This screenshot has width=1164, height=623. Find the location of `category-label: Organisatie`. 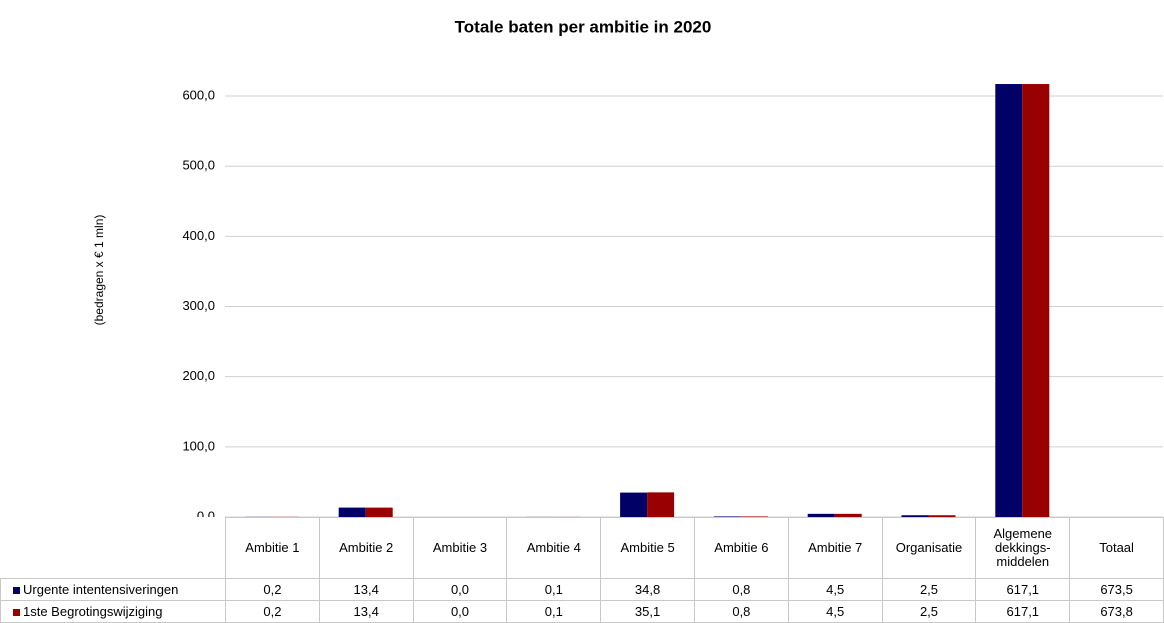

category-label: Organisatie is located at coordinates (929, 548).